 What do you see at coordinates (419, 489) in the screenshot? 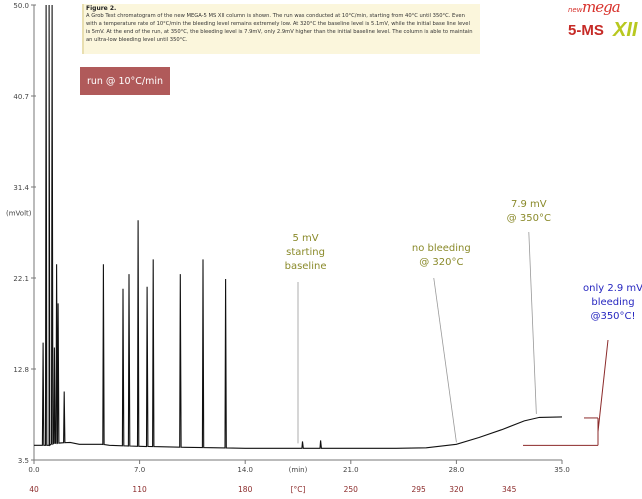
I see `temp-tick-label: 295` at bounding box center [419, 489].